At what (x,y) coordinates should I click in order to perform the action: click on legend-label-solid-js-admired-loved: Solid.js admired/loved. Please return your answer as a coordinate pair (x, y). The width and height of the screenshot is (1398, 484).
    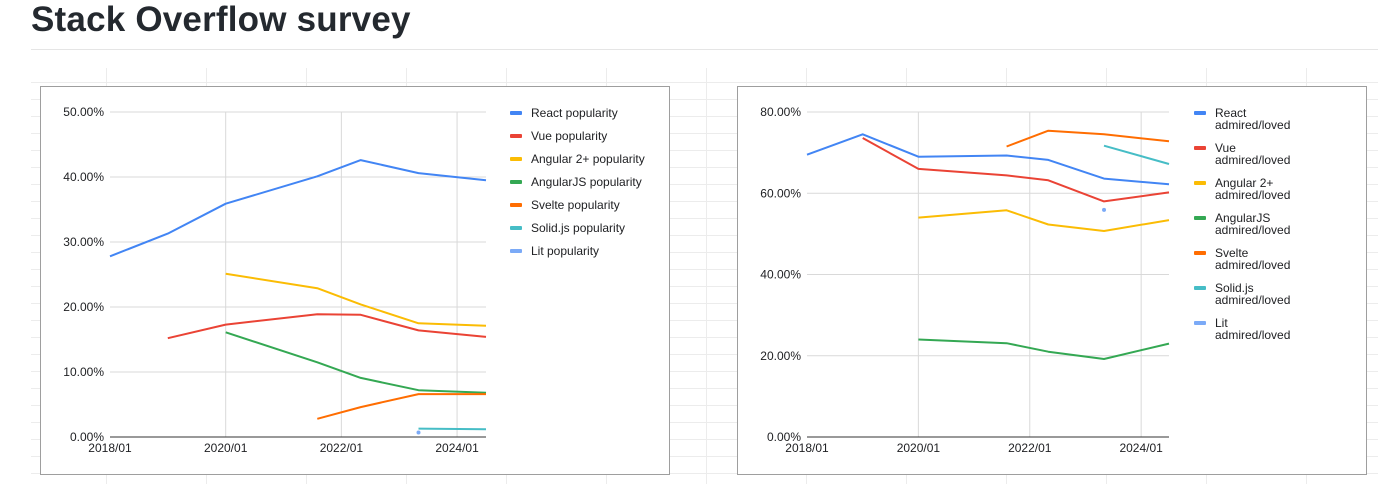
    Looking at the image, I should click on (1252, 294).